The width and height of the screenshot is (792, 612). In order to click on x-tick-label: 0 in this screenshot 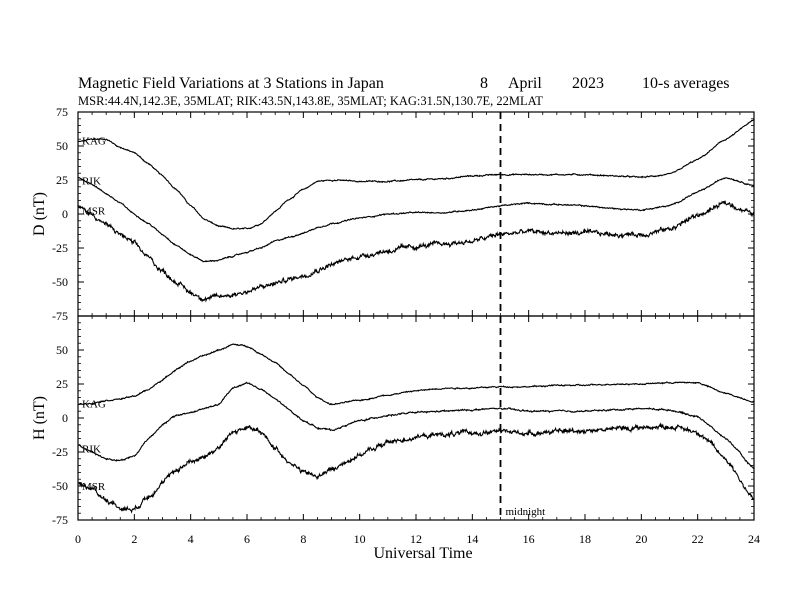, I will do `click(78, 539)`.